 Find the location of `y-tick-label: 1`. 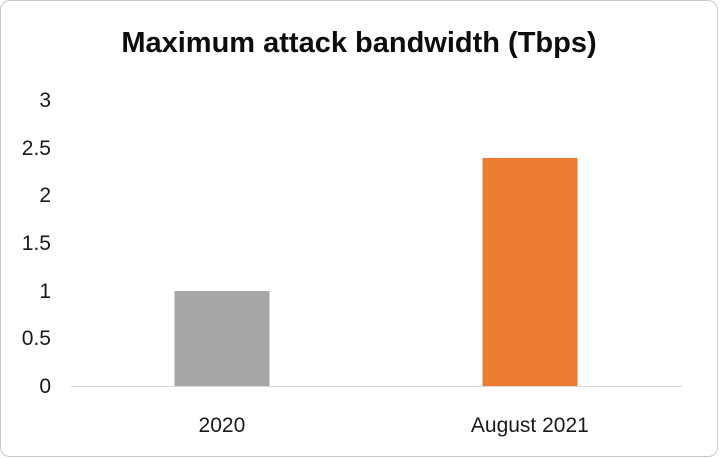

y-tick-label: 1 is located at coordinates (45, 291).